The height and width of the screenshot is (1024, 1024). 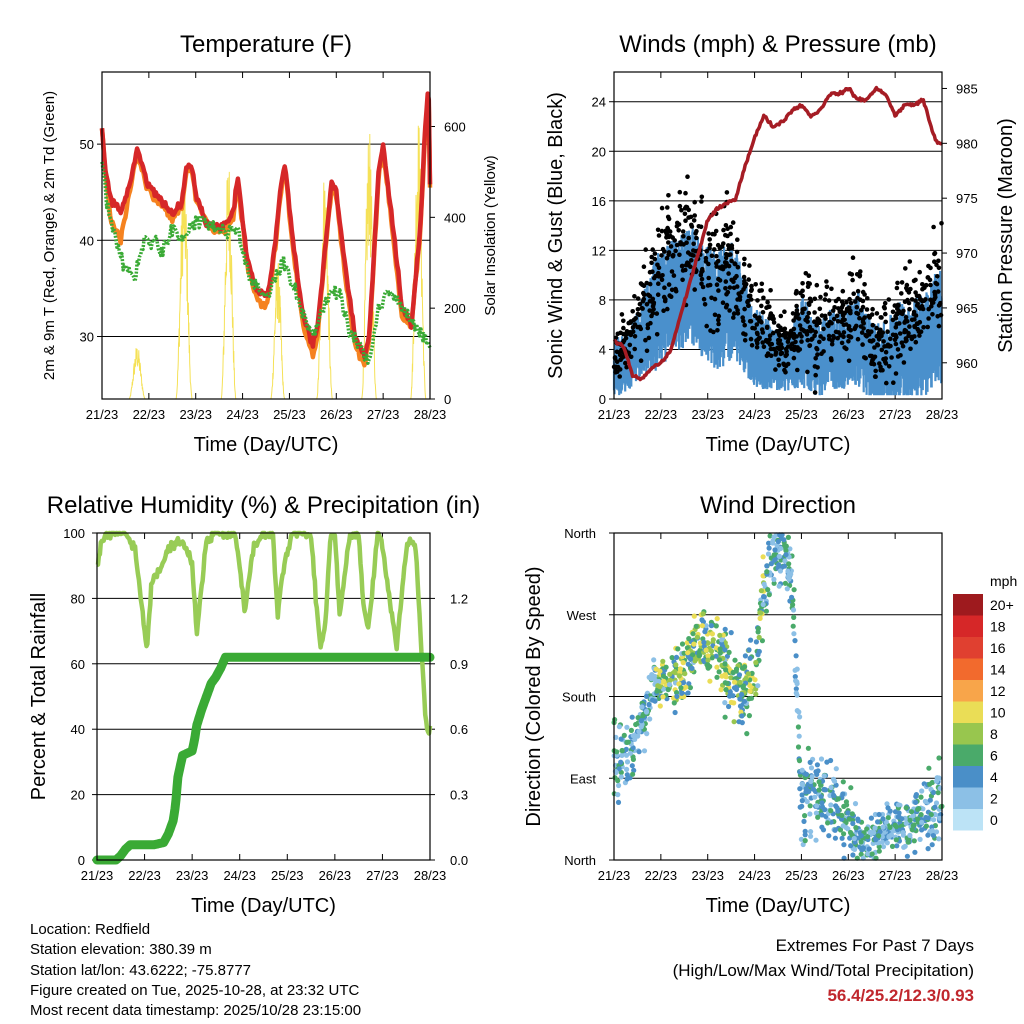 I want to click on x-tick-label: 25/23, so click(x=801, y=875).